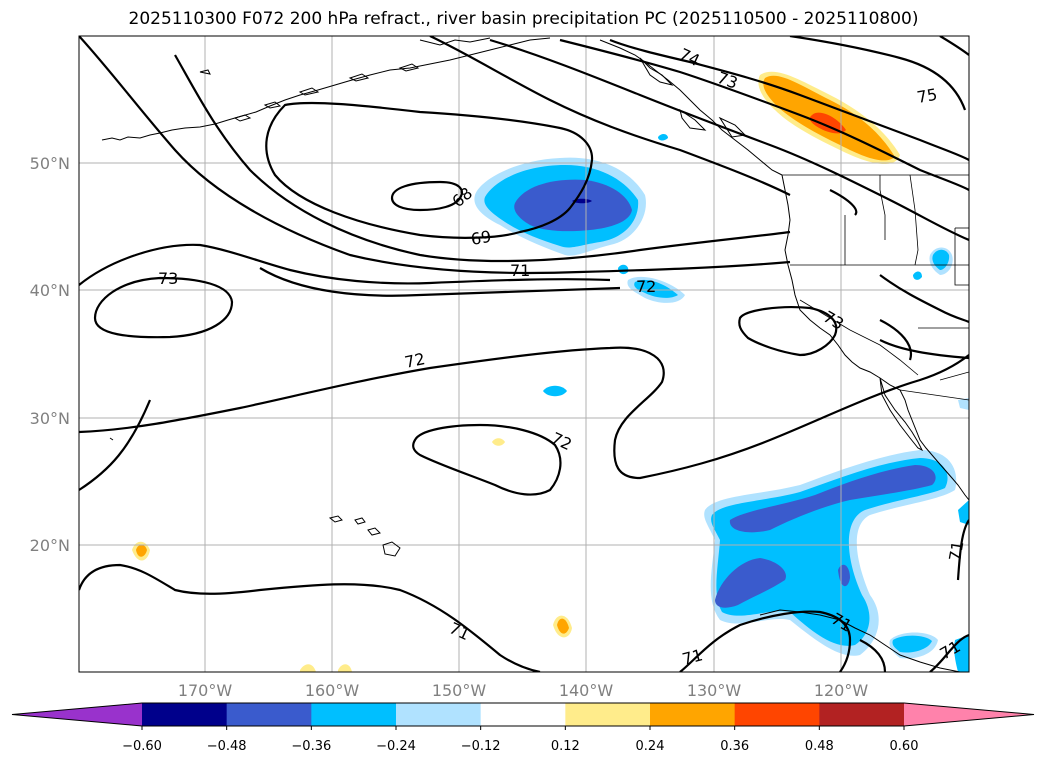  Describe the element at coordinates (734, 746) in the screenshot. I see `colorbar-tick-label: 0.36` at that location.